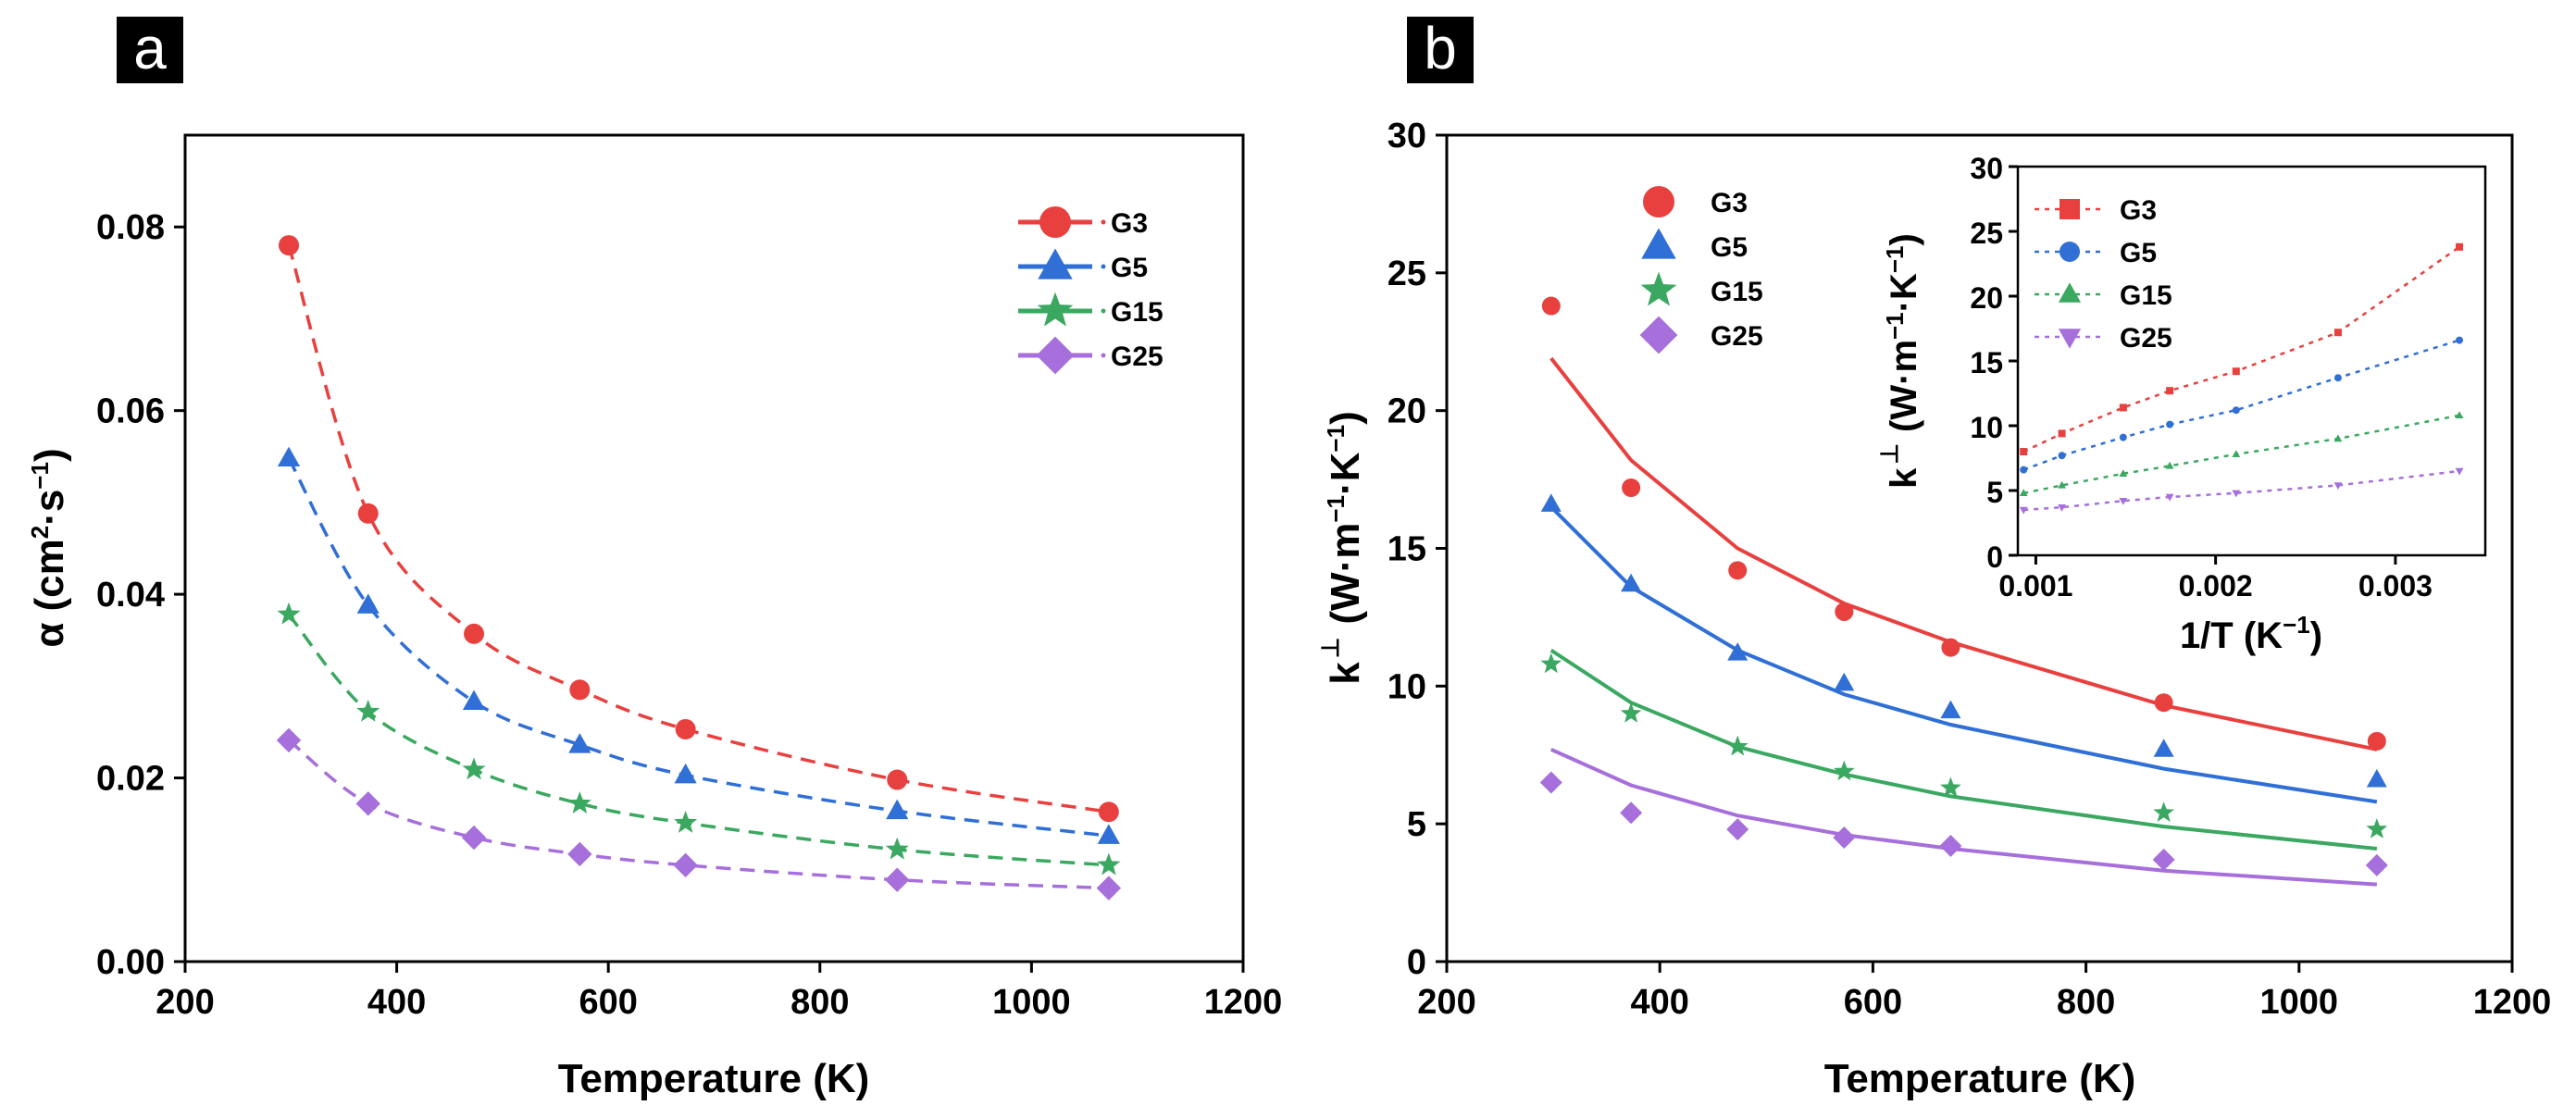  What do you see at coordinates (1729, 203) in the screenshot?
I see `legend-label-g3: G3` at bounding box center [1729, 203].